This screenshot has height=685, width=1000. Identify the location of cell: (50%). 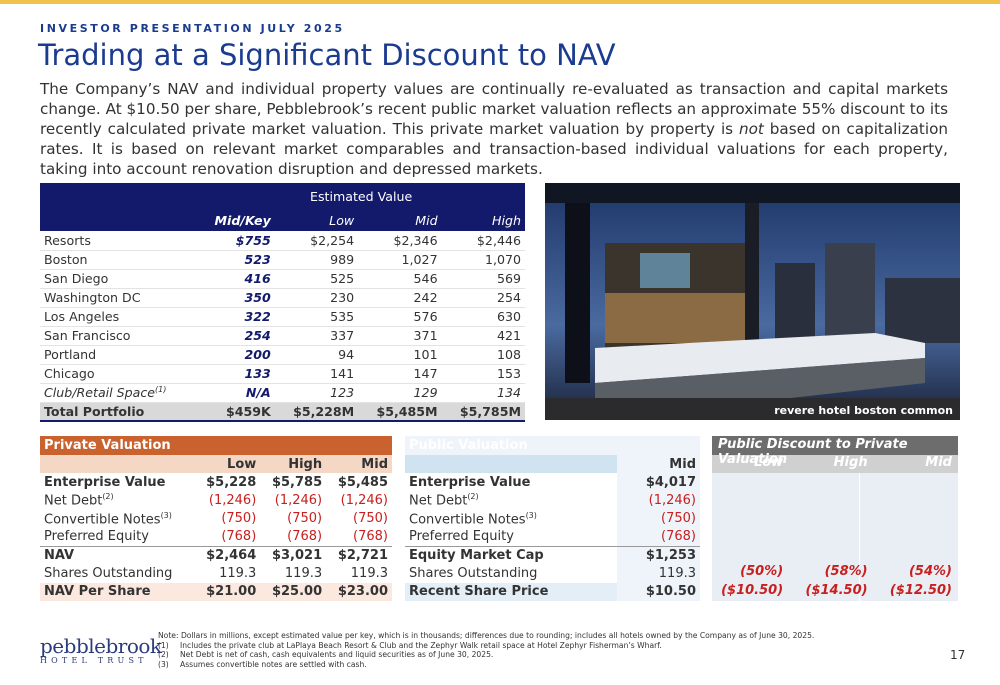
(762, 572).